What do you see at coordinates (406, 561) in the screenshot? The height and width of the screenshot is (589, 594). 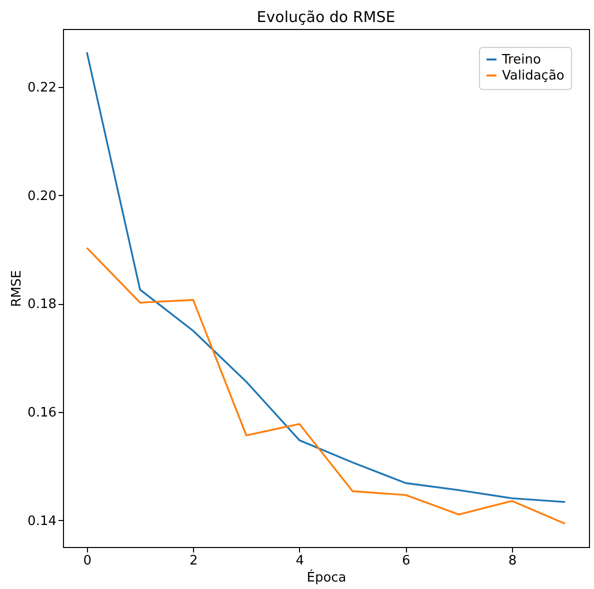 I see `x-tick-label: 6` at bounding box center [406, 561].